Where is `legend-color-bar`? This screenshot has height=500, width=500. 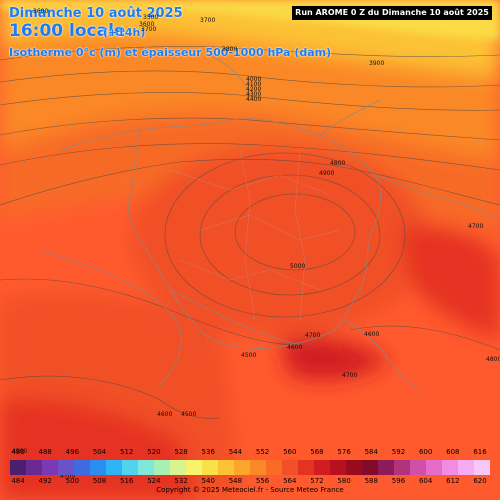
legend-color-bar is located at coordinates (250, 467).